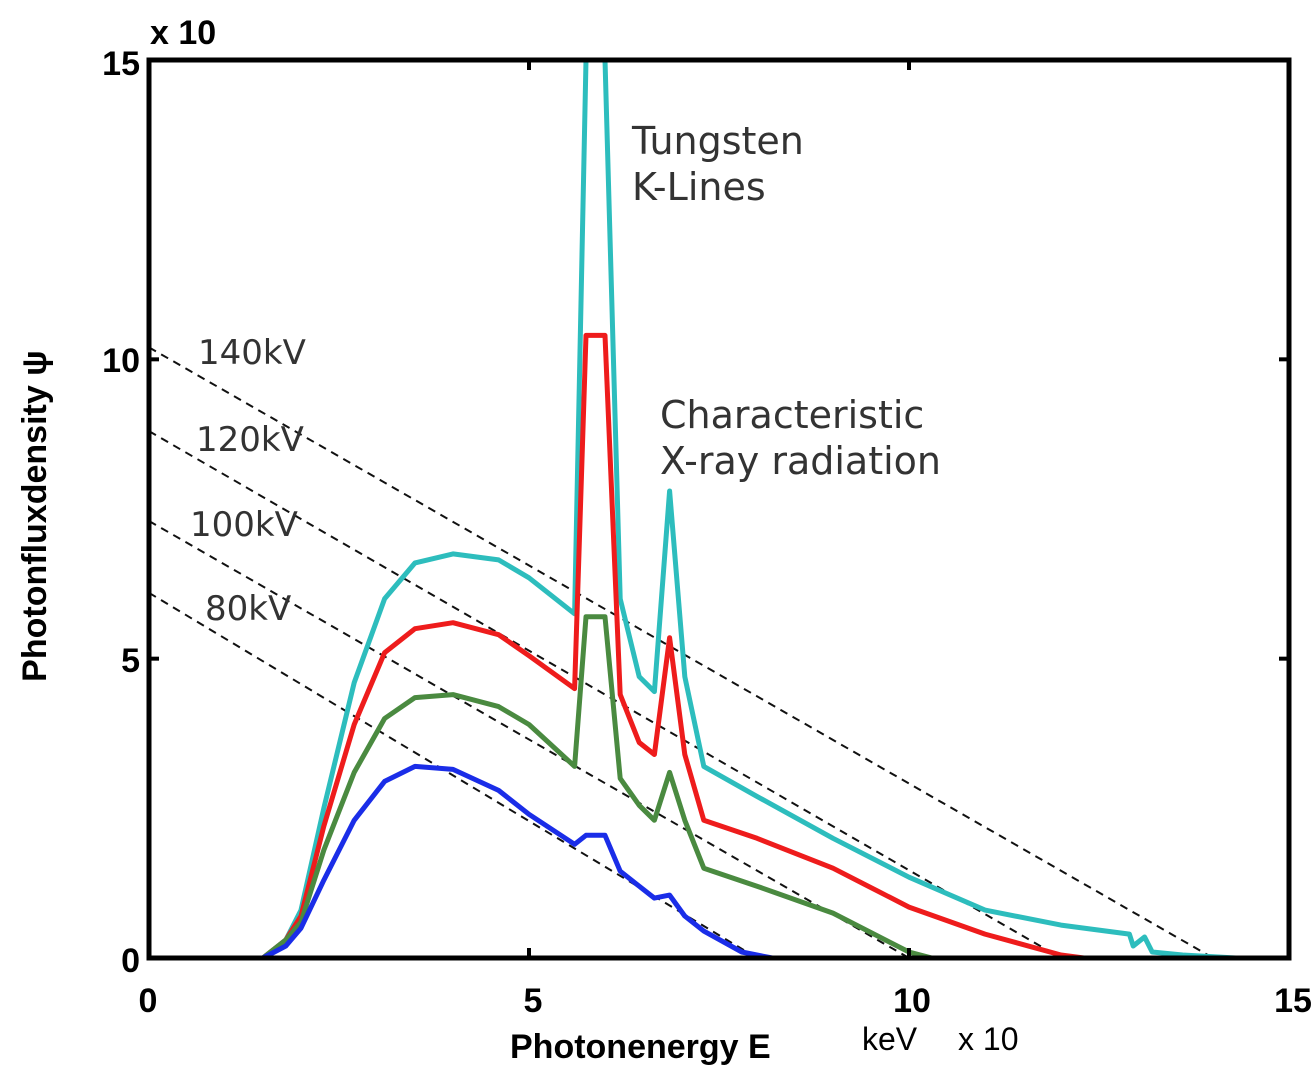 This screenshot has height=1071, width=1316. I want to click on y-tick-label: 5, so click(130, 661).